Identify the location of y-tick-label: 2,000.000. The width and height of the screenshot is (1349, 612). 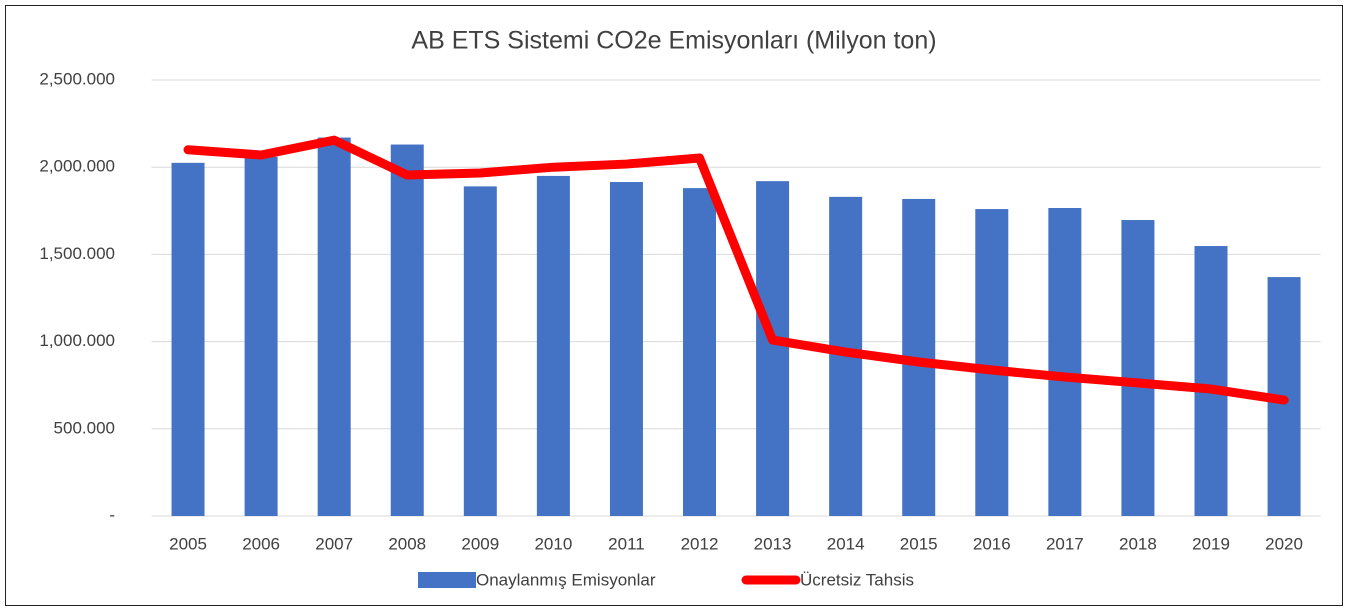
(77, 166).